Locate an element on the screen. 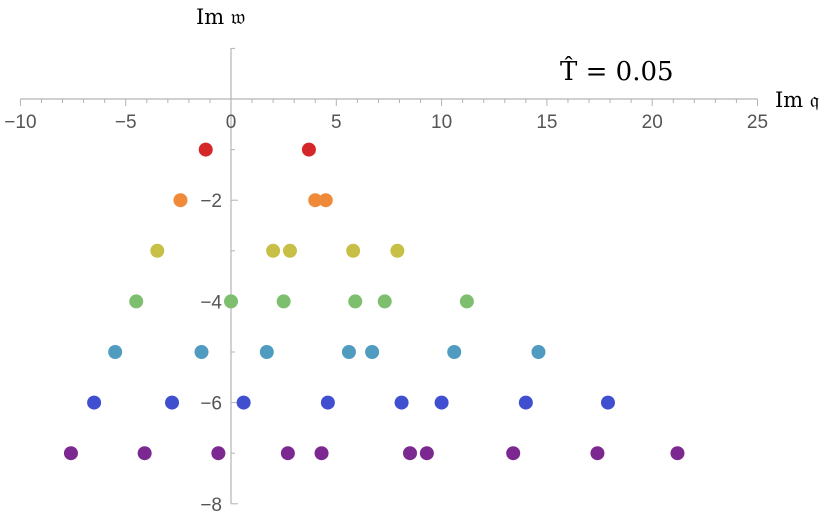 Image resolution: width=830 pixels, height=521 pixels. x-tick-label: 10 is located at coordinates (441, 122).